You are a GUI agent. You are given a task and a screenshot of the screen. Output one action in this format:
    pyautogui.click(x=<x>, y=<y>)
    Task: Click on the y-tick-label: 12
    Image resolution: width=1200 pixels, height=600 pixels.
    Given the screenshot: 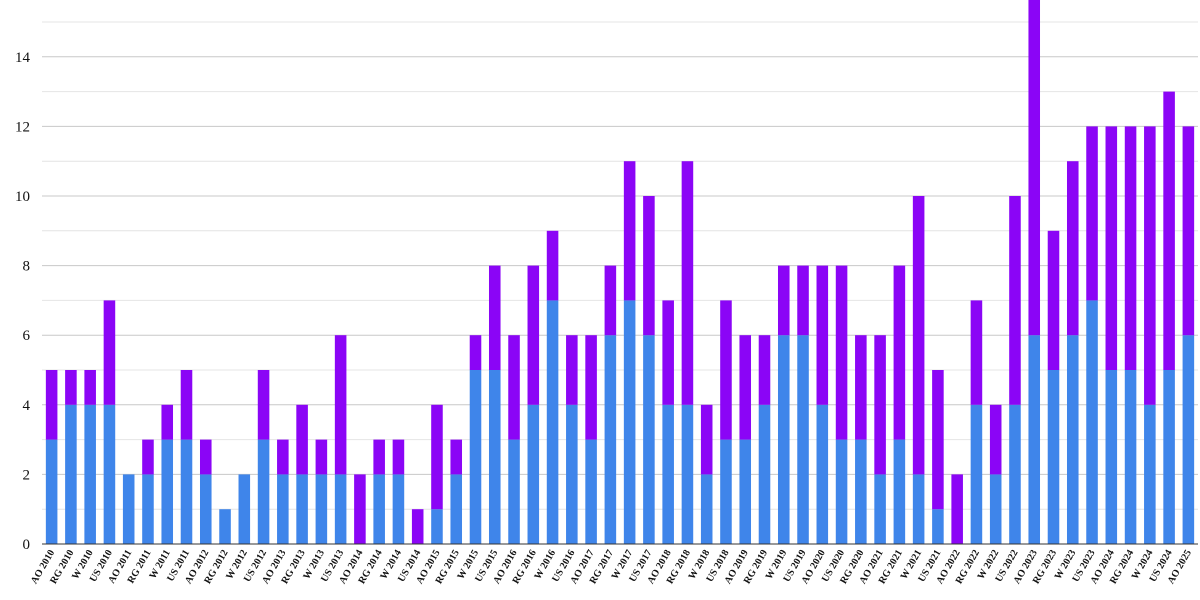 What is the action you would take?
    pyautogui.click(x=22, y=127)
    